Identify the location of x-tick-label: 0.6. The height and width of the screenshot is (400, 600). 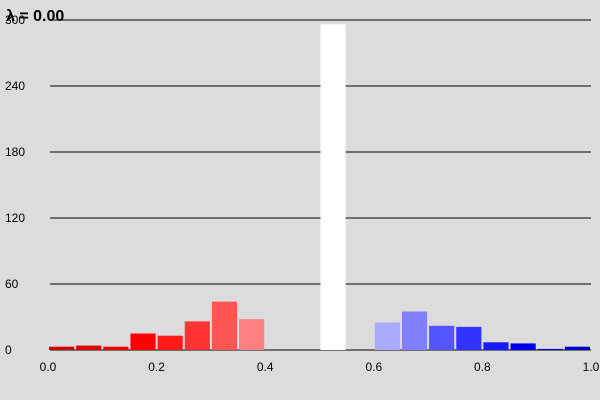
(373, 367).